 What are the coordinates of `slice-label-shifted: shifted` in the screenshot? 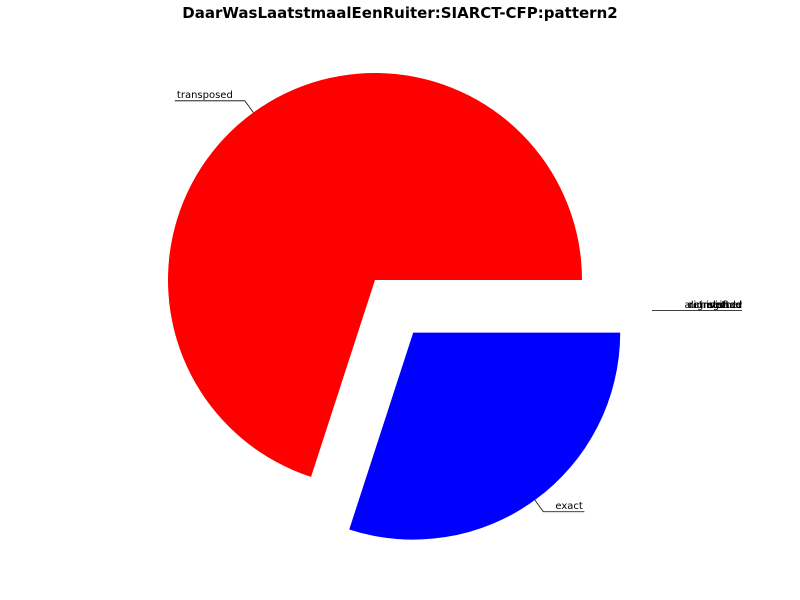 It's located at (725, 305).